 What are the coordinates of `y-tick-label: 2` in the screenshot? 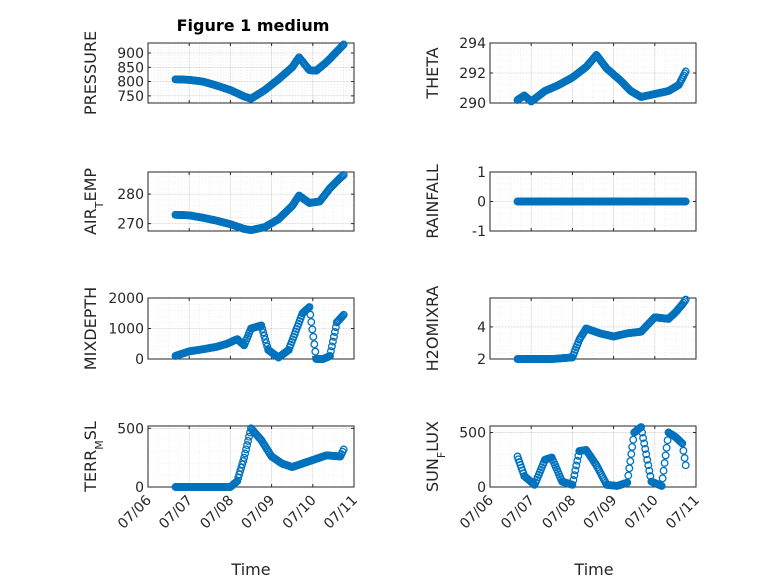 It's located at (481, 360).